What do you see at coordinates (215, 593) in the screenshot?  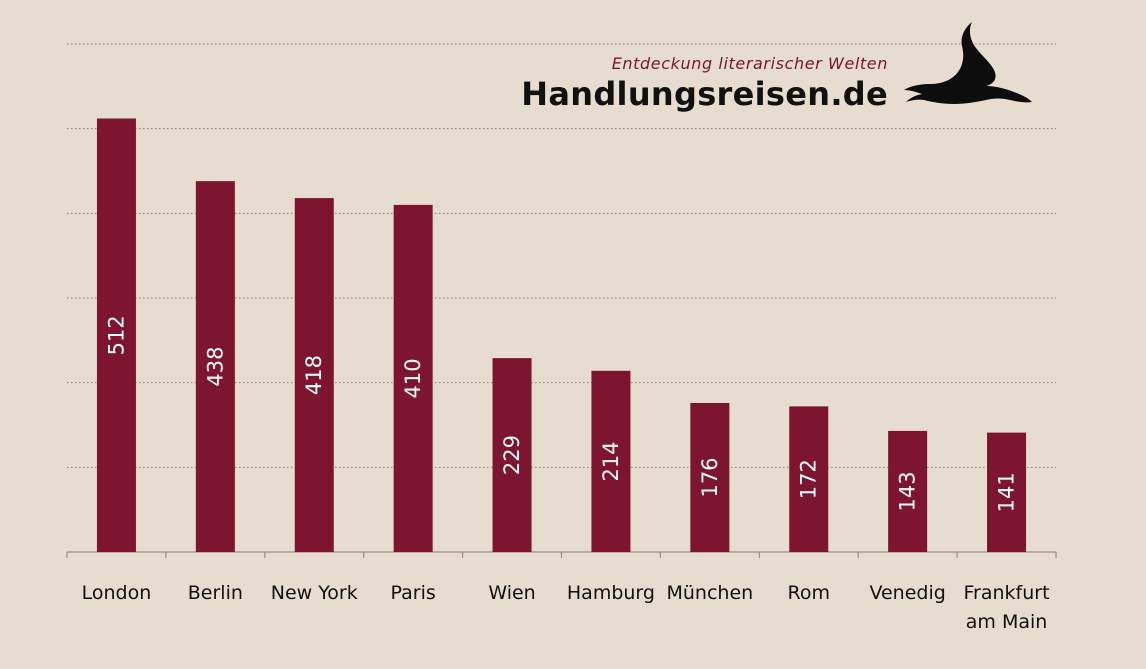 I see `category-label: Berlin` at bounding box center [215, 593].